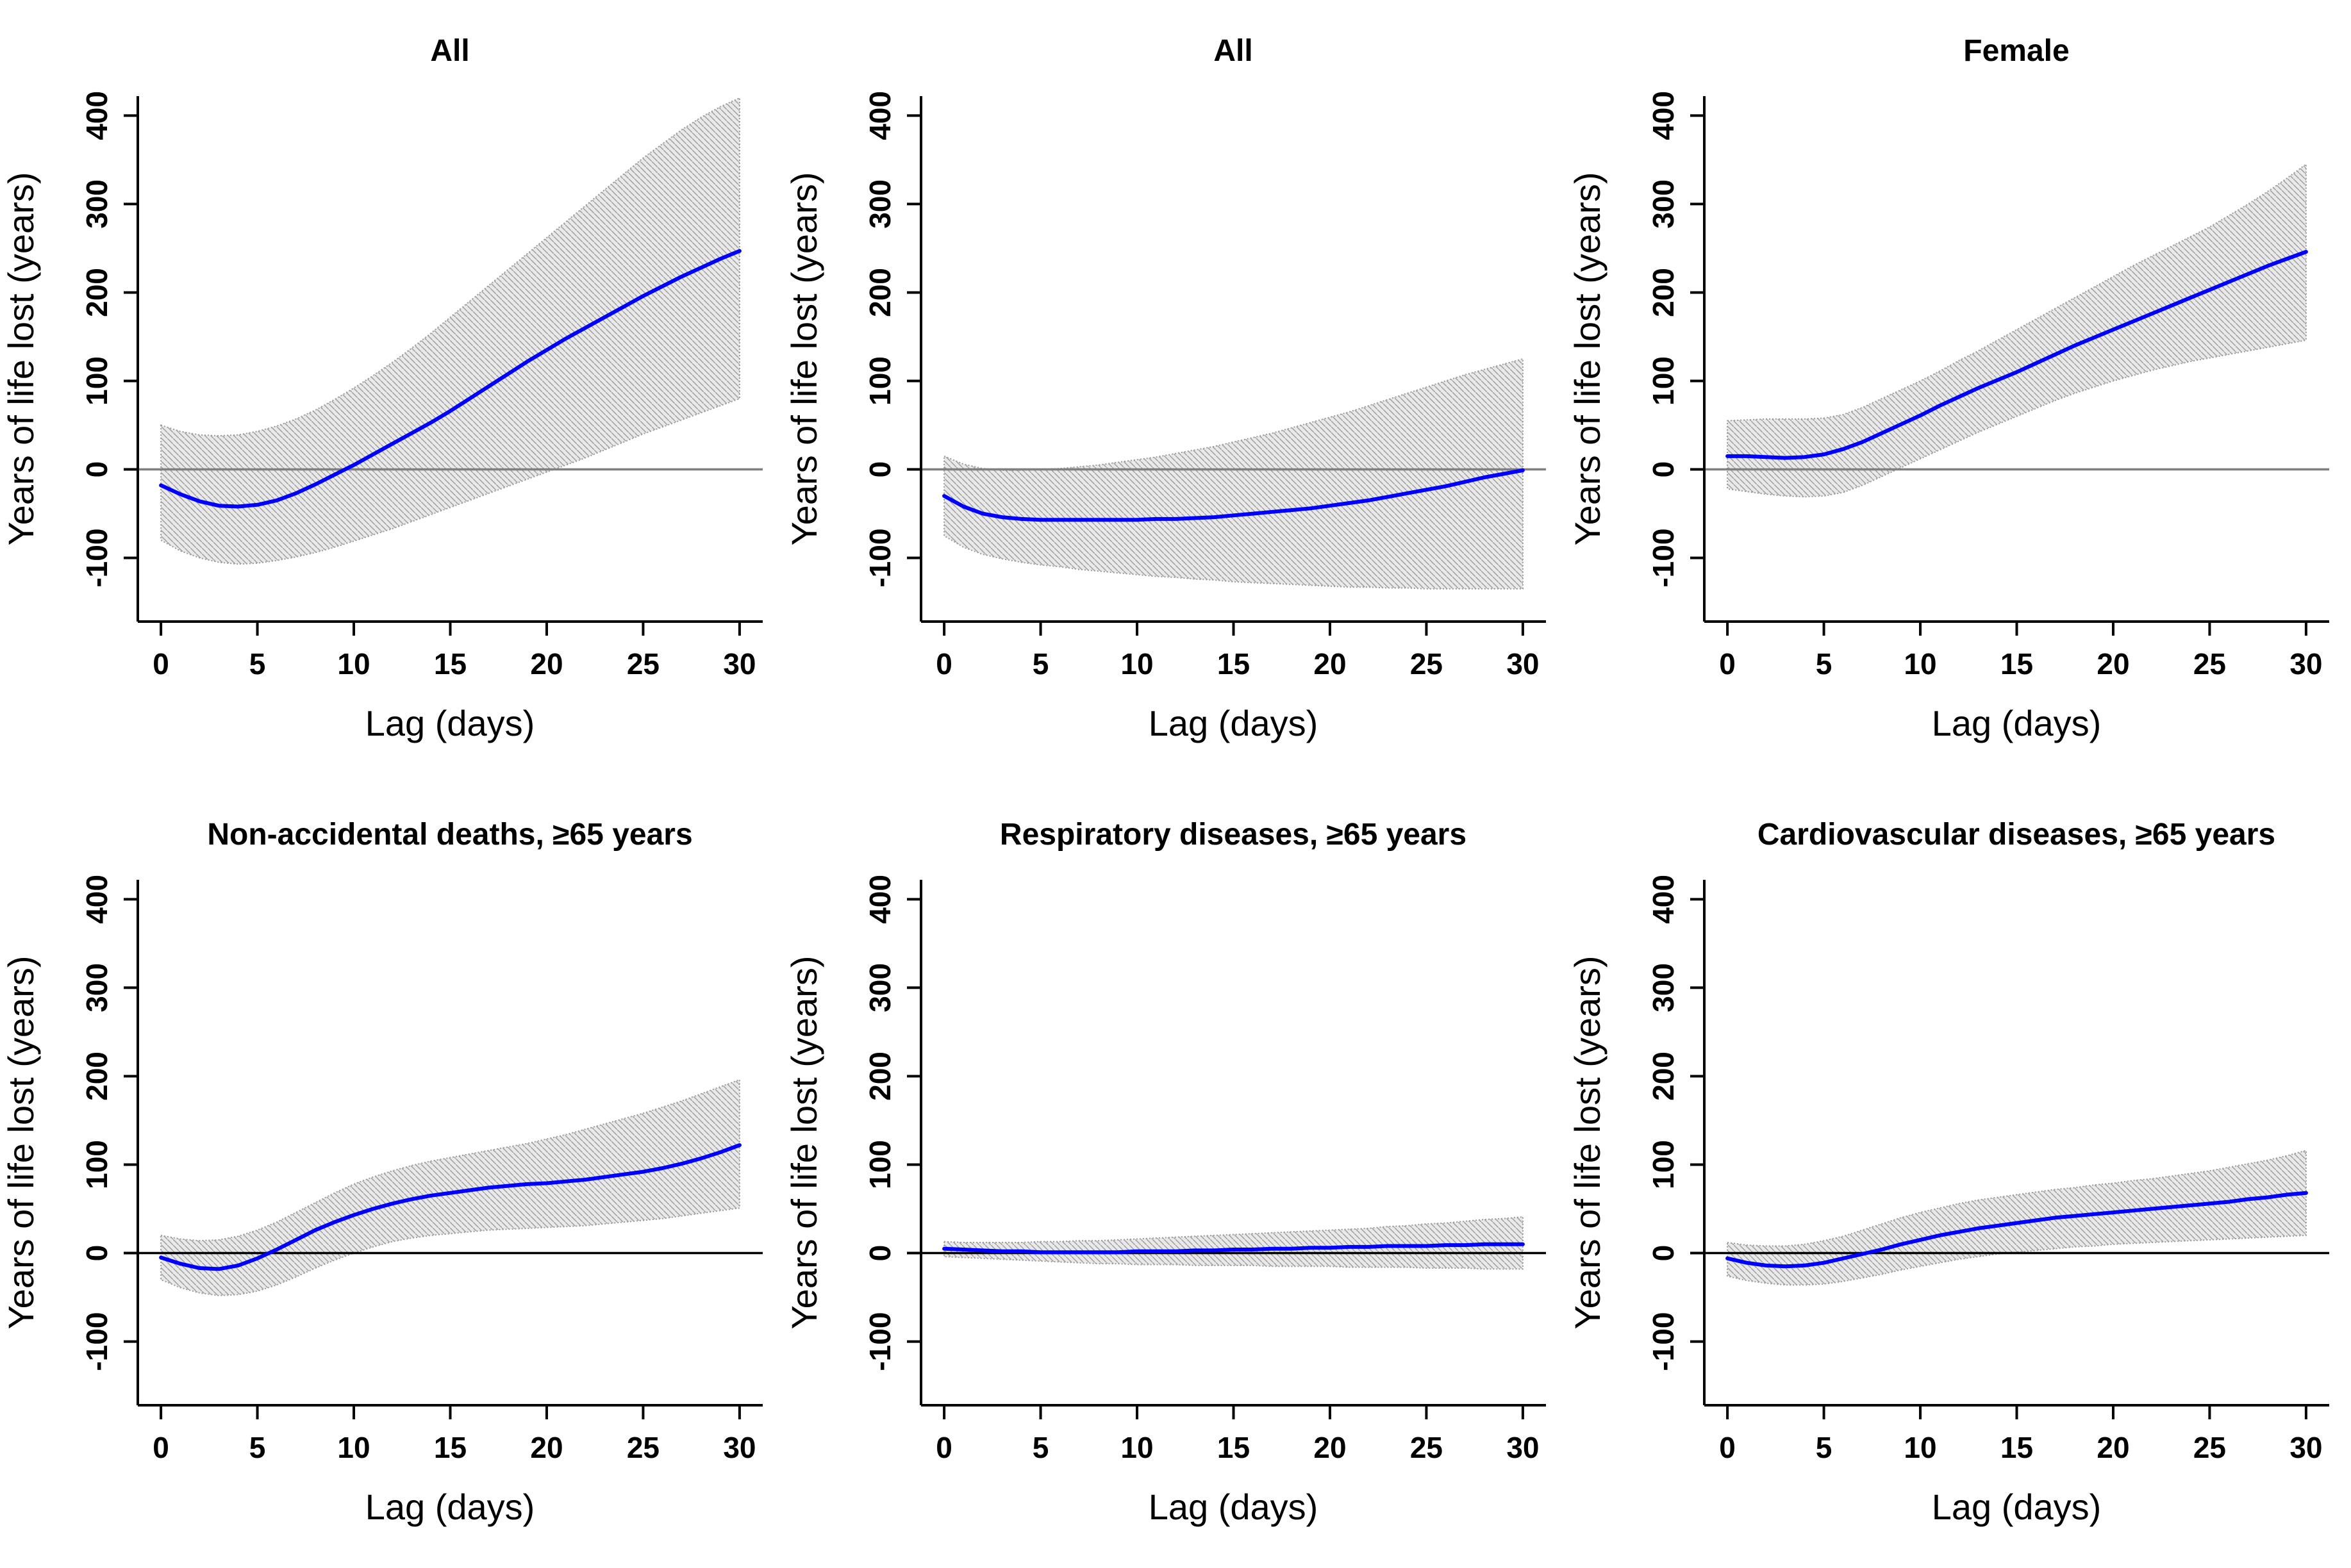 This screenshot has height=1568, width=2351. I want to click on panel-title: Female, so click(2016, 51).